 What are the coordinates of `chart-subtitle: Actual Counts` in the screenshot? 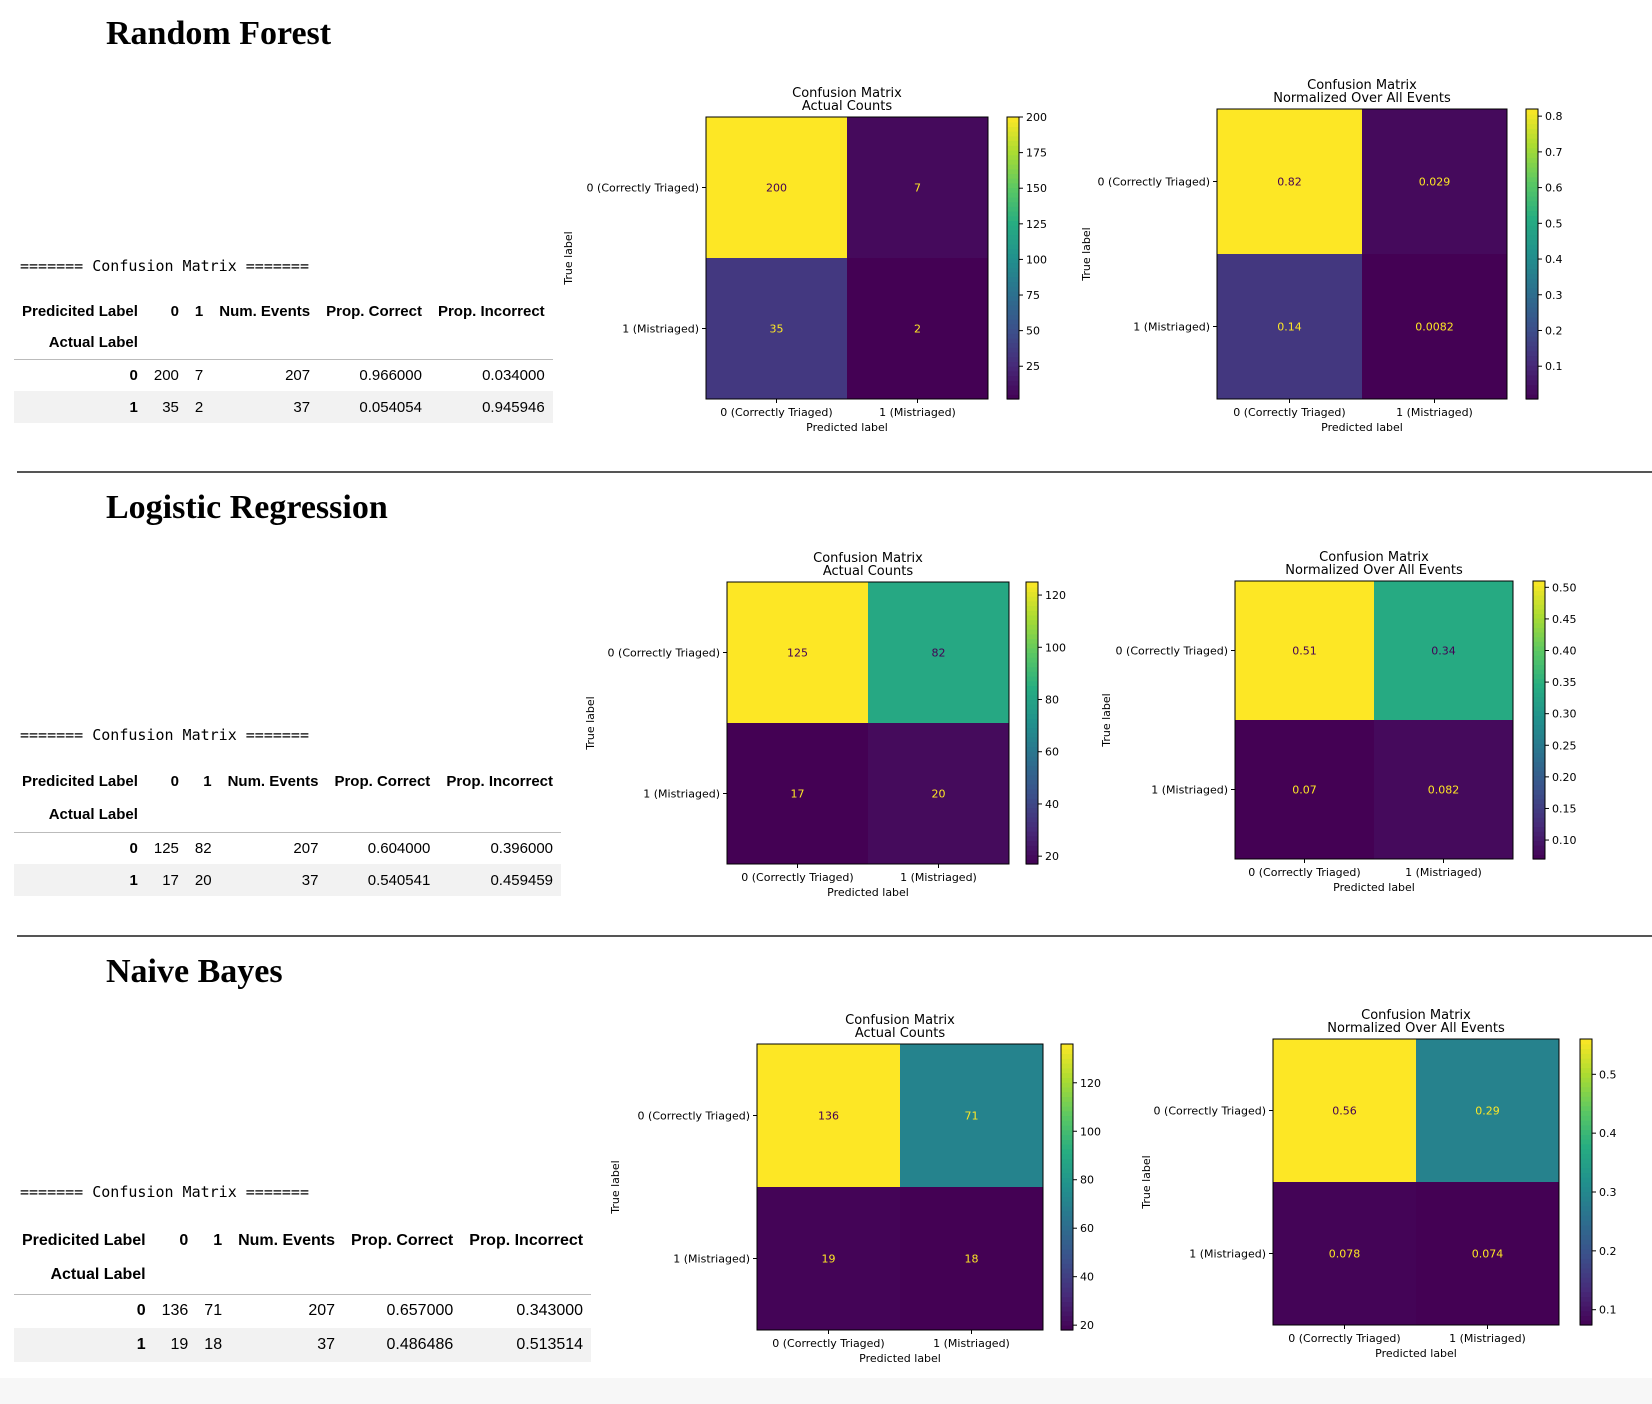 It's located at (900, 1033).